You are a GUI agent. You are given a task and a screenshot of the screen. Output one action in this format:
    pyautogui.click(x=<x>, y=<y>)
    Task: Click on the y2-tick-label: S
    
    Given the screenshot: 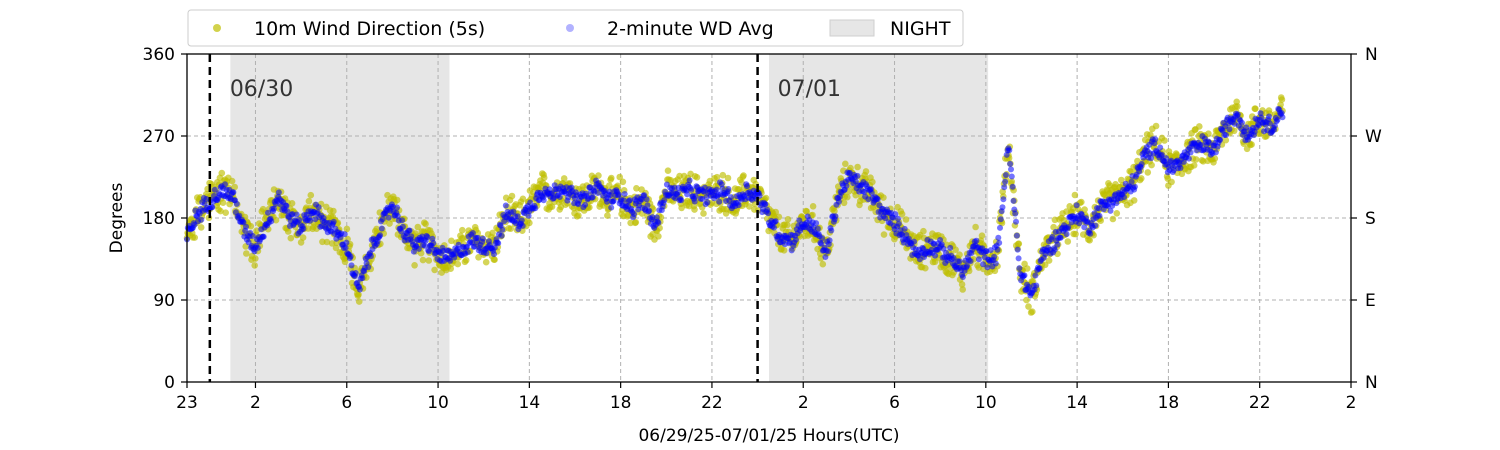 What is the action you would take?
    pyautogui.click(x=1370, y=219)
    